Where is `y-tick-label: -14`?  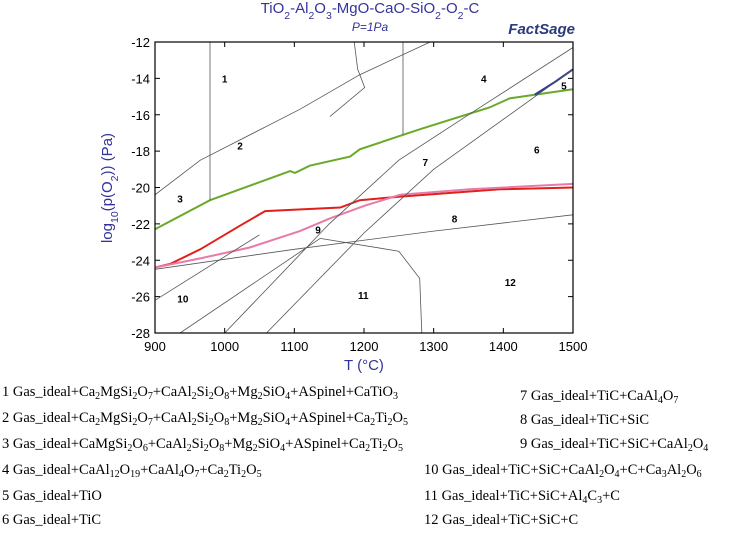
y-tick-label: -14 is located at coordinates (140, 78).